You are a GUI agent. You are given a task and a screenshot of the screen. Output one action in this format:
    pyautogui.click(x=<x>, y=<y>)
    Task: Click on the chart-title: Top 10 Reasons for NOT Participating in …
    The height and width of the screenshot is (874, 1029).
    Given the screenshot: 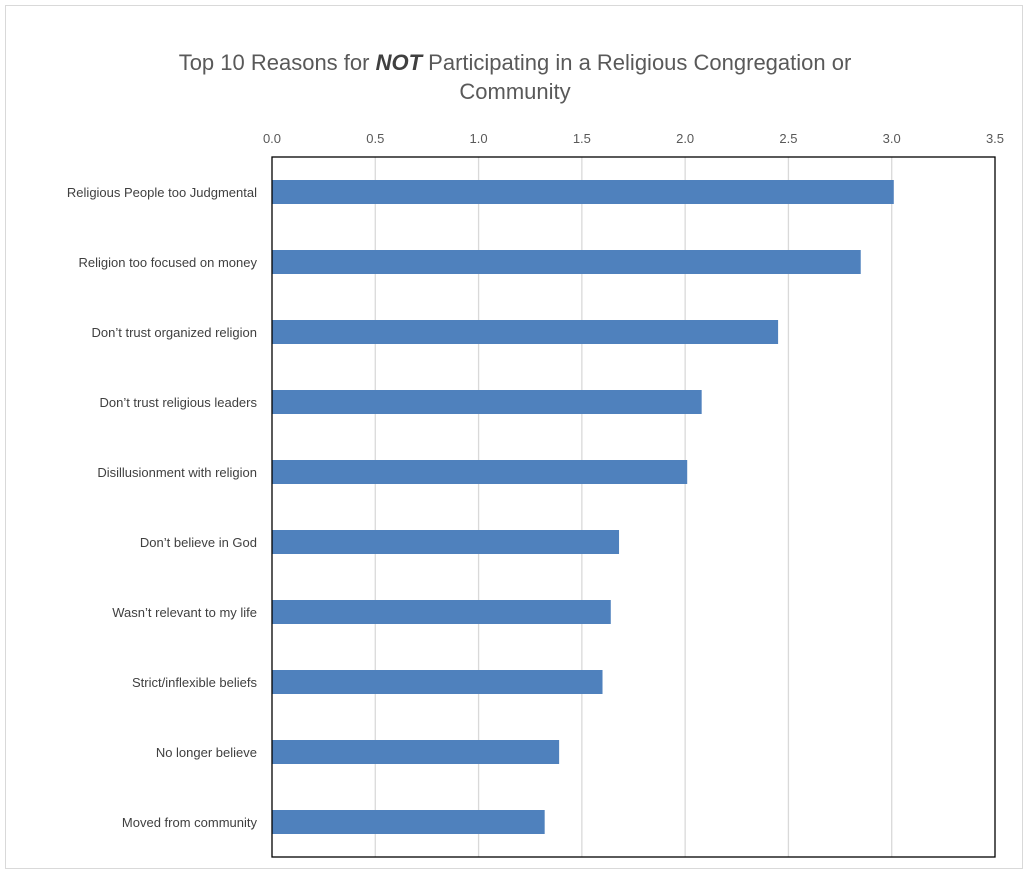 What is the action you would take?
    pyautogui.click(x=515, y=77)
    